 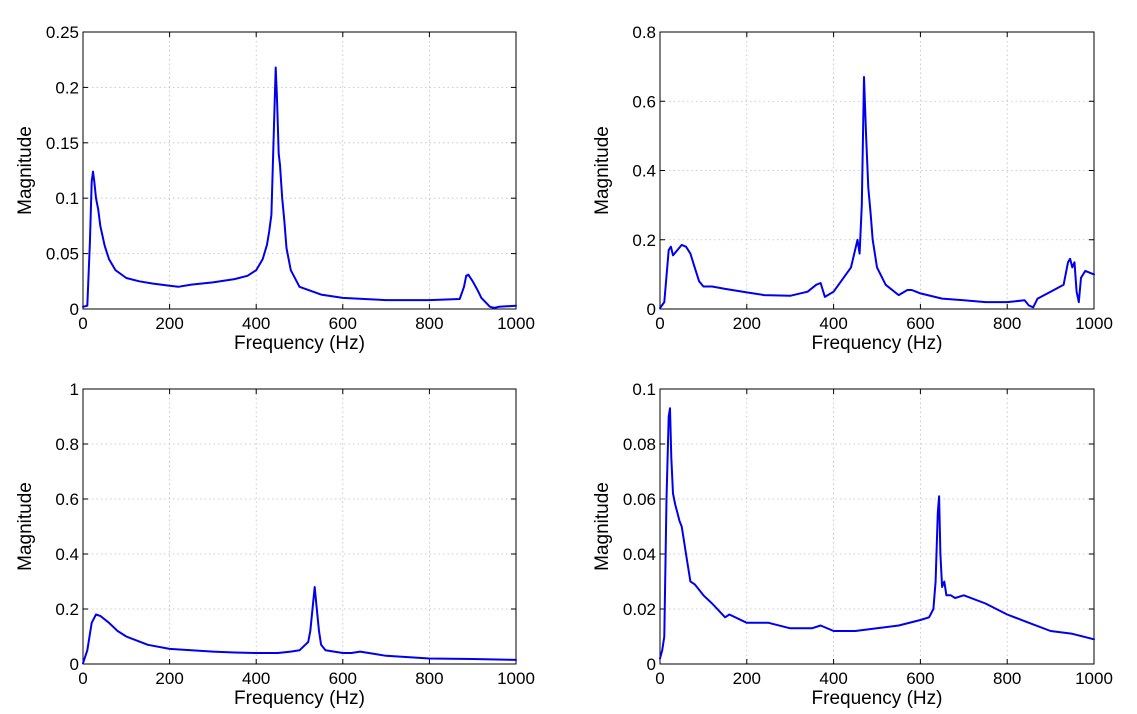 I want to click on y-tick-label: 0.25, so click(x=62, y=32).